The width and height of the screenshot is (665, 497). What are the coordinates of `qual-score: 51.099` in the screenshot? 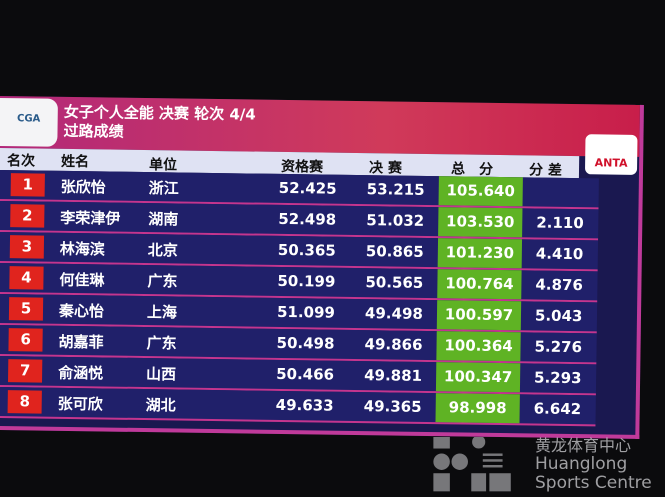 It's located at (306, 312).